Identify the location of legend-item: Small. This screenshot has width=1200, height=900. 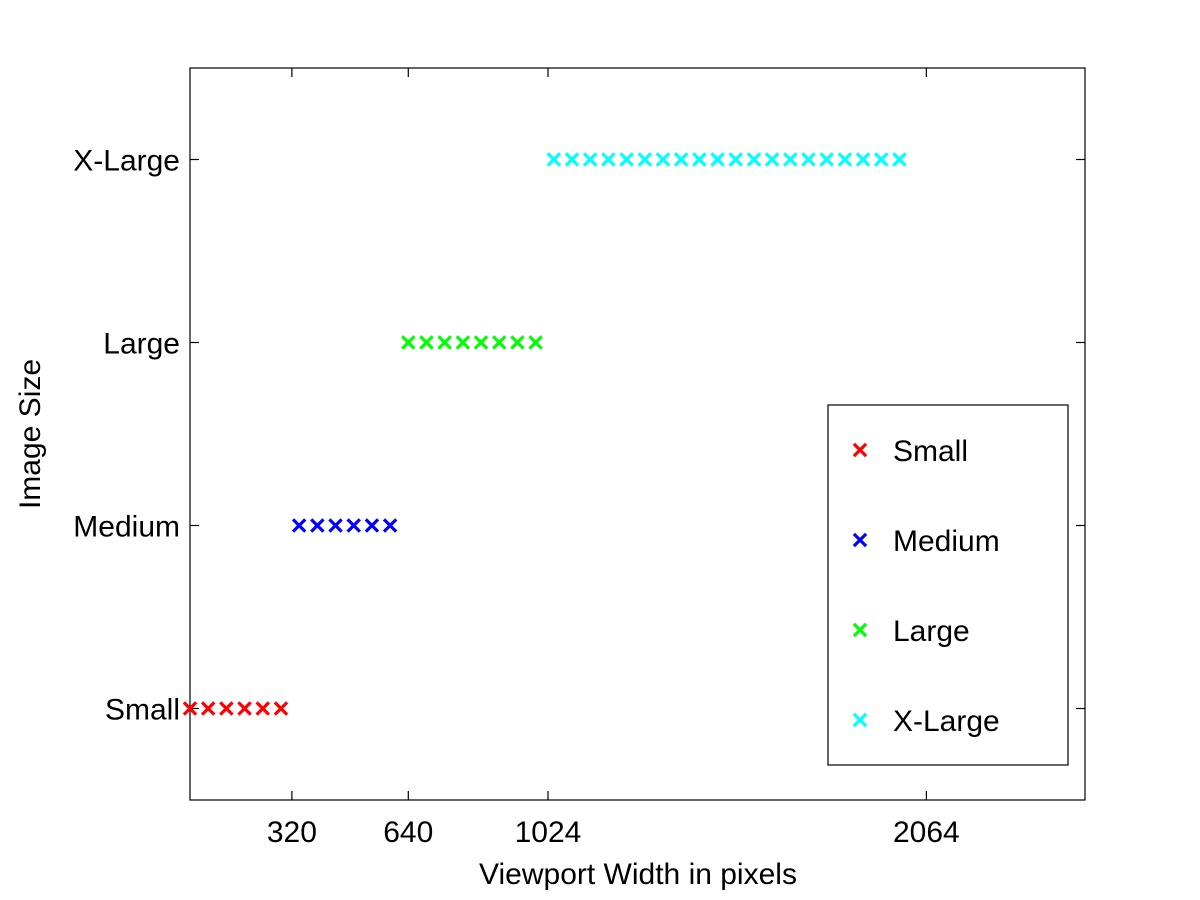
(910, 451).